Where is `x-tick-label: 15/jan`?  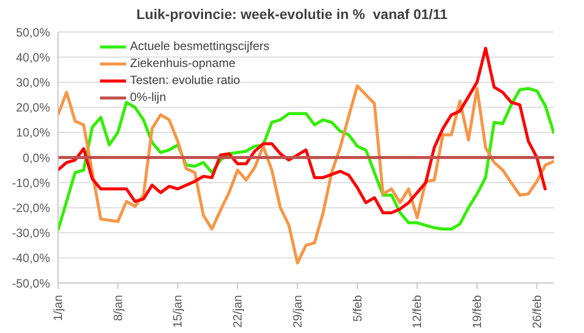
x-tick-label: 15/jan is located at coordinates (177, 311).